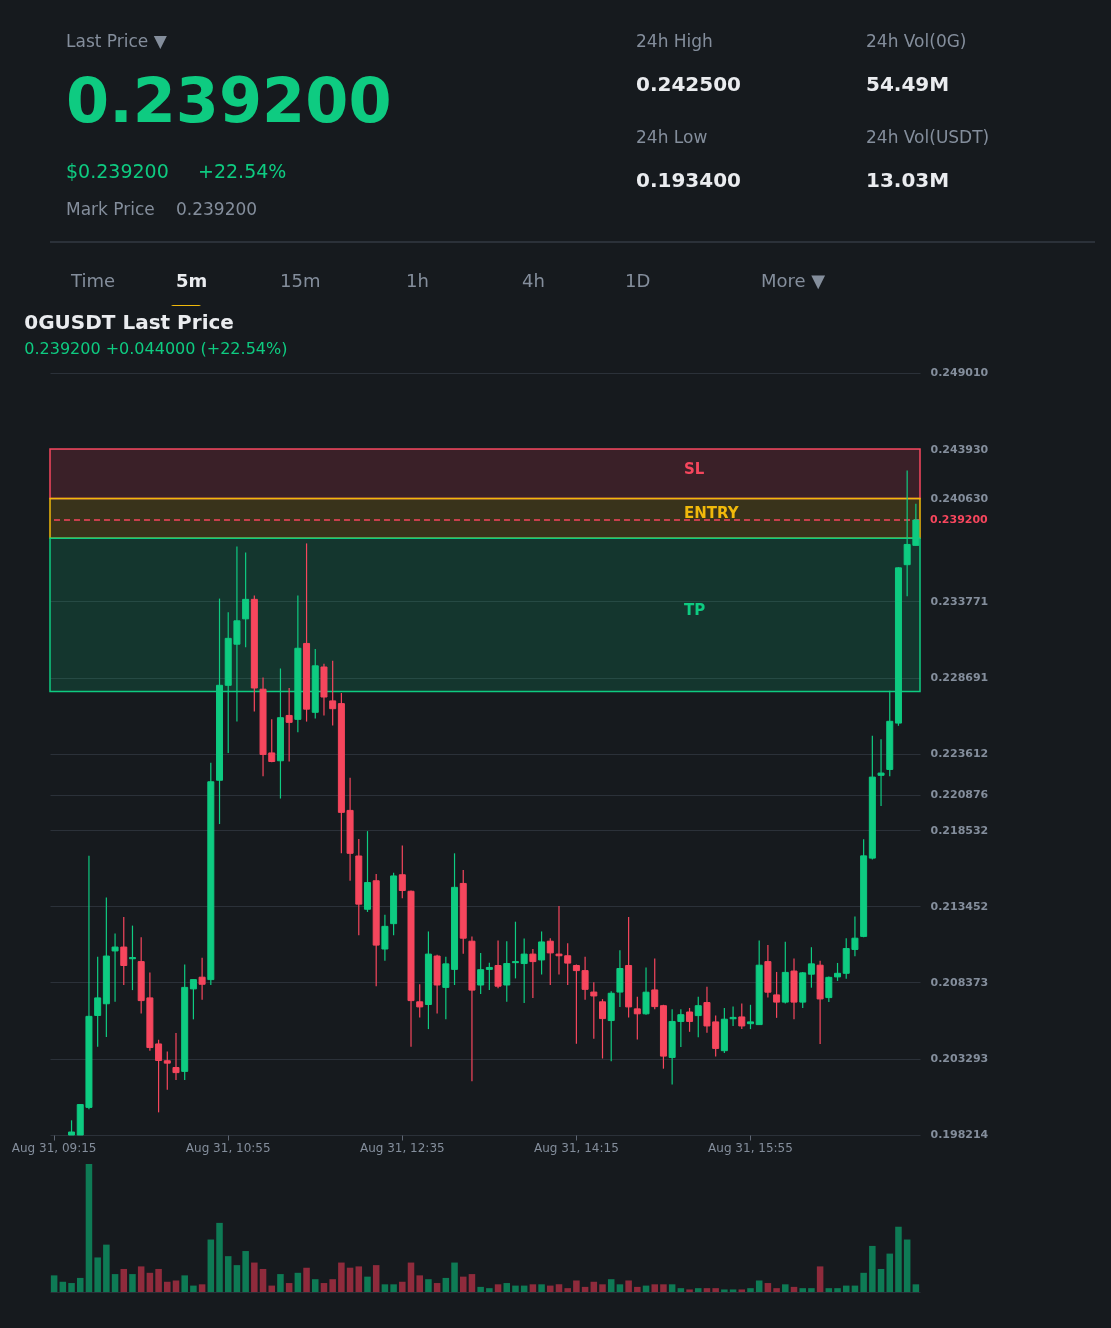  Describe the element at coordinates (908, 84) in the screenshot. I see `text: 54.49M` at that location.